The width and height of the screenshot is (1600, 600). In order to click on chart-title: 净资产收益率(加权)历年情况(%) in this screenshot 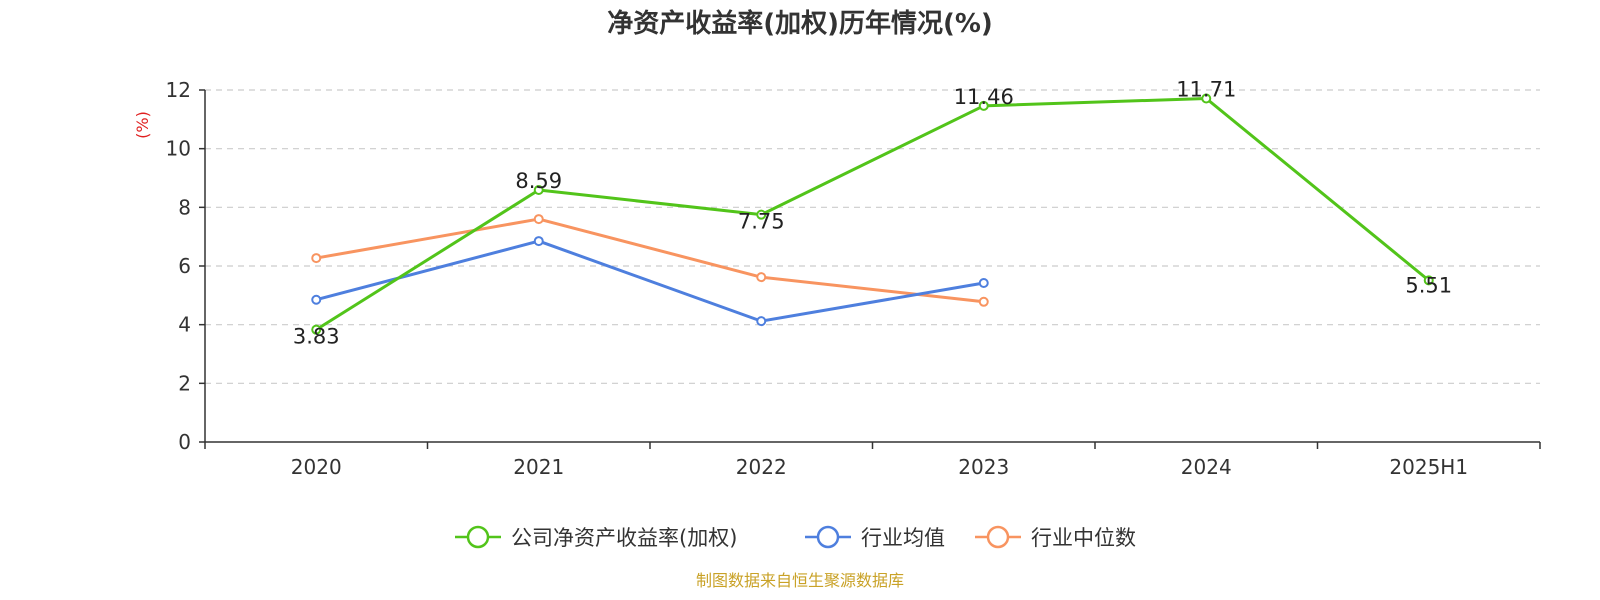, I will do `click(800, 23)`.